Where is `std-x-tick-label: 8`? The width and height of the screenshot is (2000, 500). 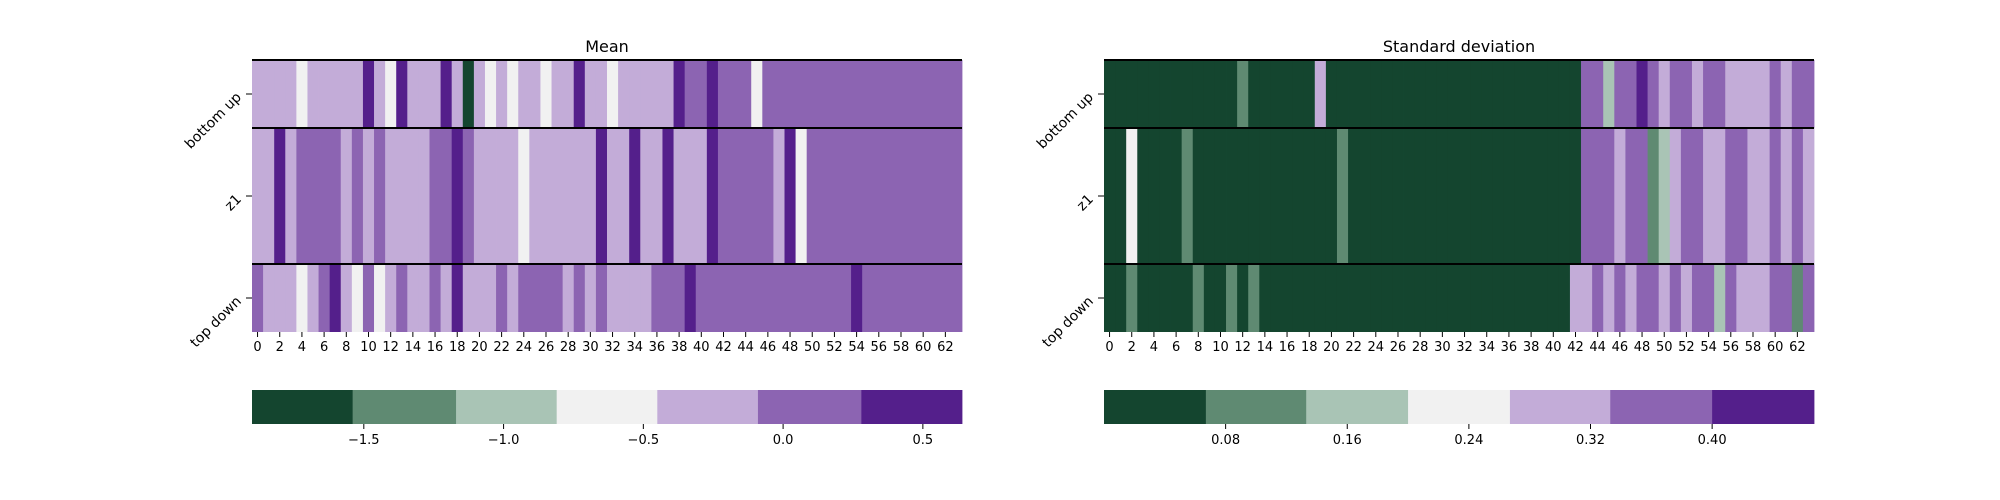
std-x-tick-label: 8 is located at coordinates (1198, 347).